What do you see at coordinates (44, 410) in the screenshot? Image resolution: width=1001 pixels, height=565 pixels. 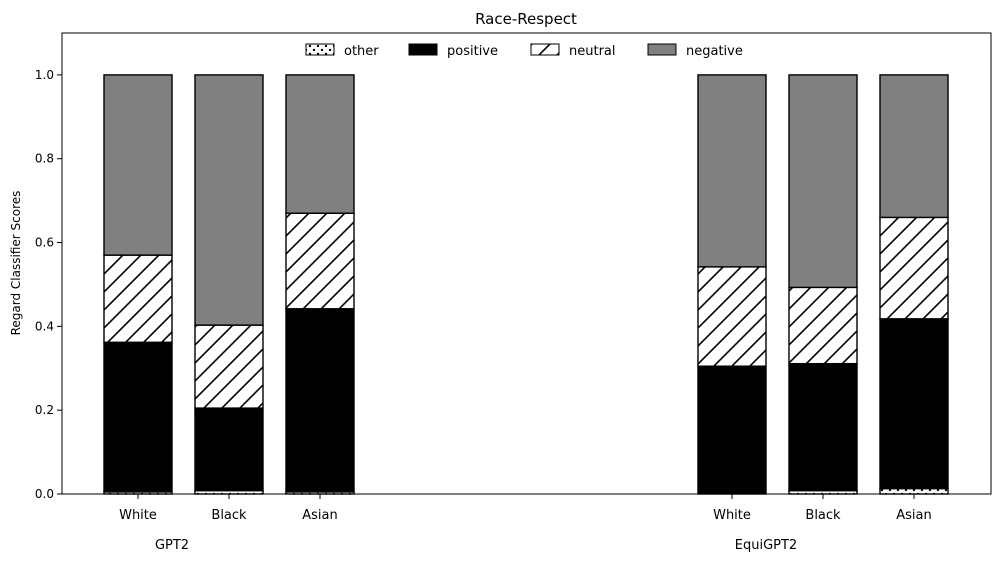 I see `y-tick-label: 0.2` at bounding box center [44, 410].